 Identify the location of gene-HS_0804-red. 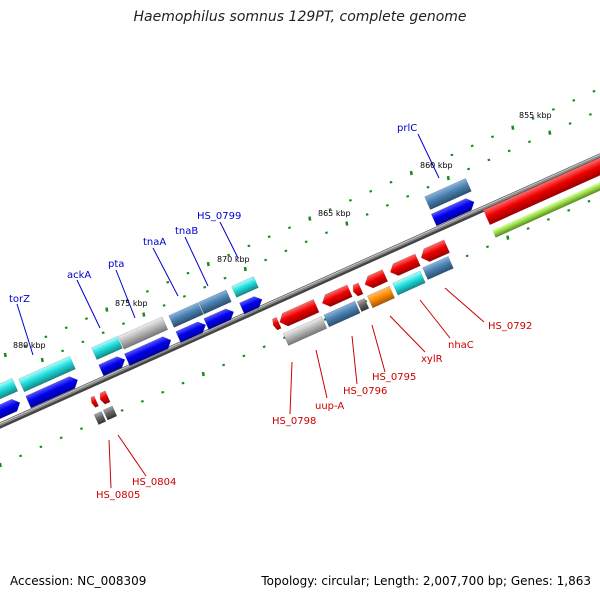
(105, 397).